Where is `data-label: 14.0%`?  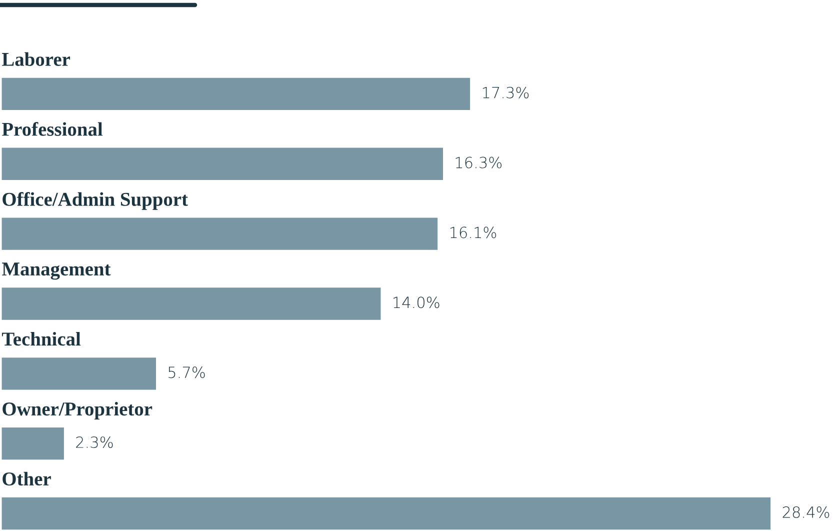 data-label: 14.0% is located at coordinates (417, 302).